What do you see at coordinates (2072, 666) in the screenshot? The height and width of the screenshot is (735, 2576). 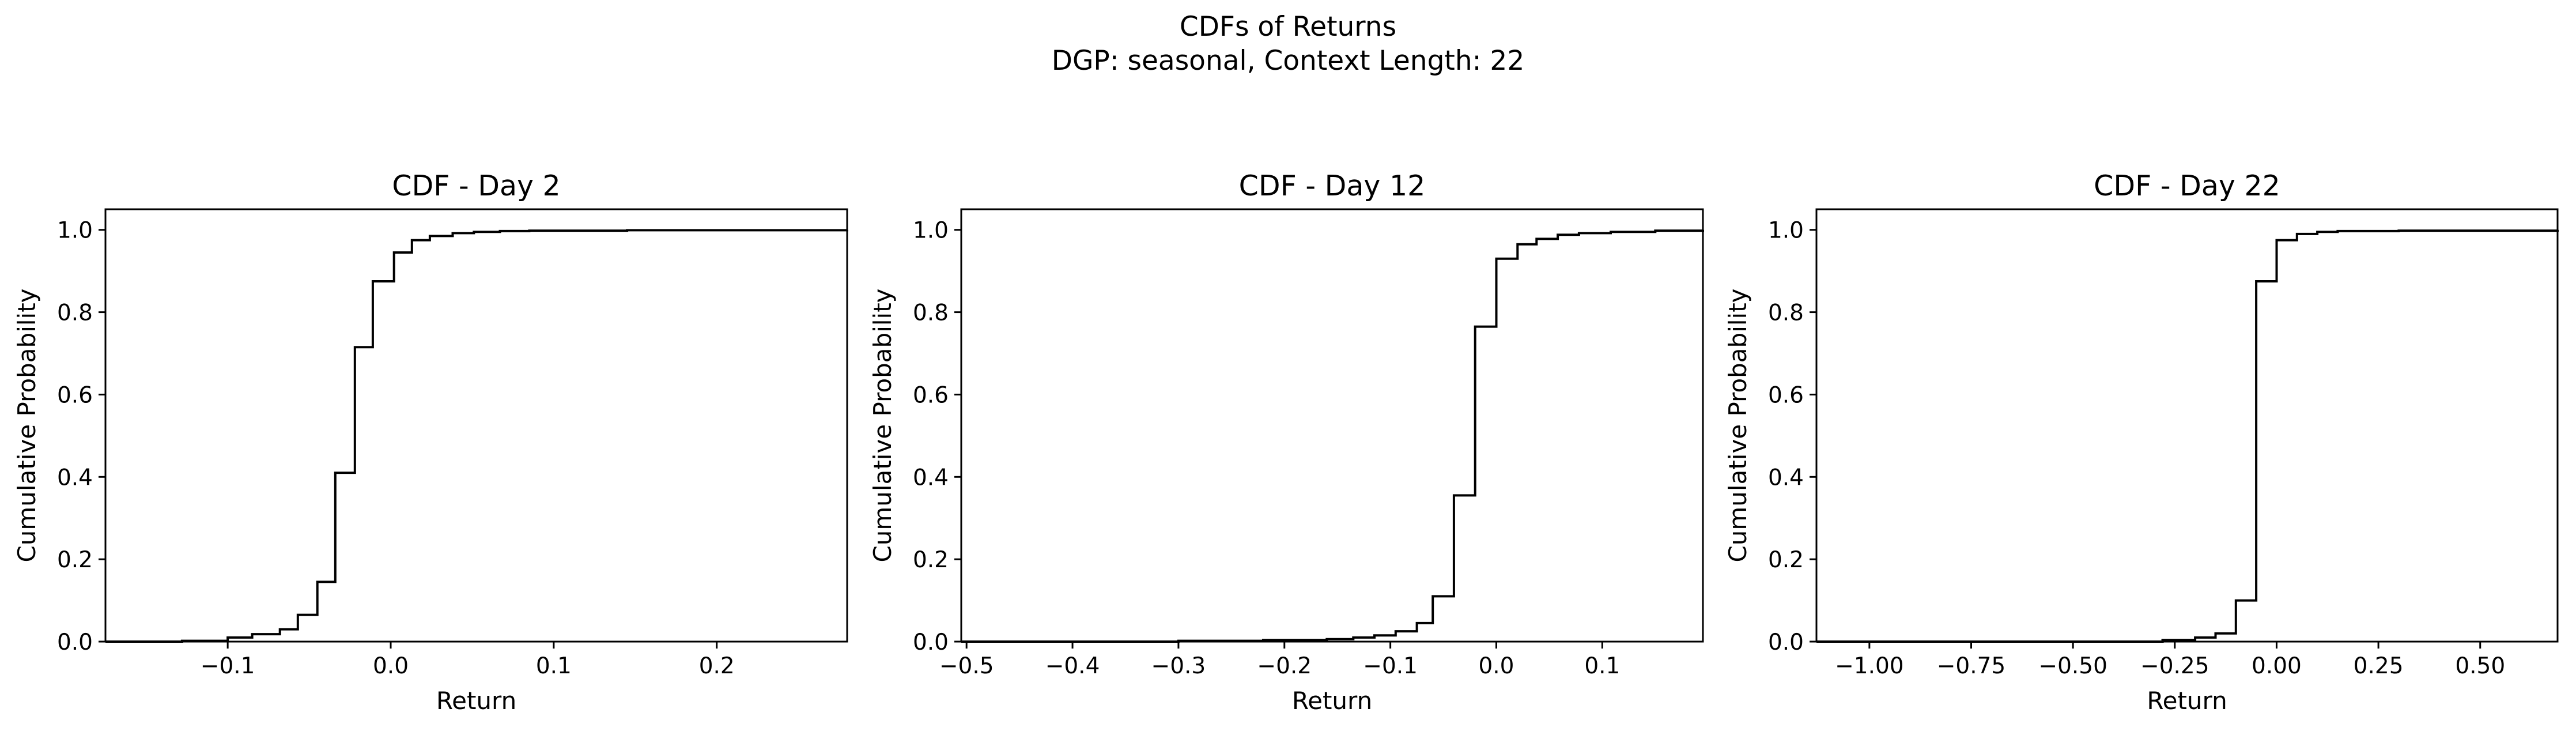 I see `x-tick-label: −0.50` at bounding box center [2072, 666].